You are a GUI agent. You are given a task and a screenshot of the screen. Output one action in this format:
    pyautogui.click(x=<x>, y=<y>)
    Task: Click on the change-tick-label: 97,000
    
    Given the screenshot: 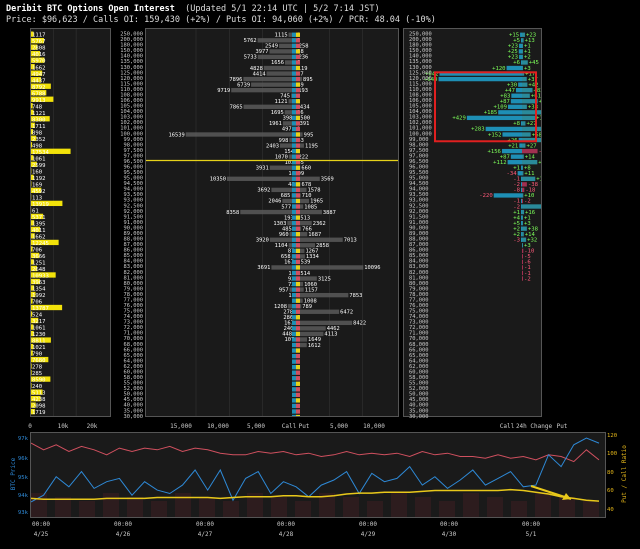 What is the action you would take?
    pyautogui.click(x=418, y=156)
    